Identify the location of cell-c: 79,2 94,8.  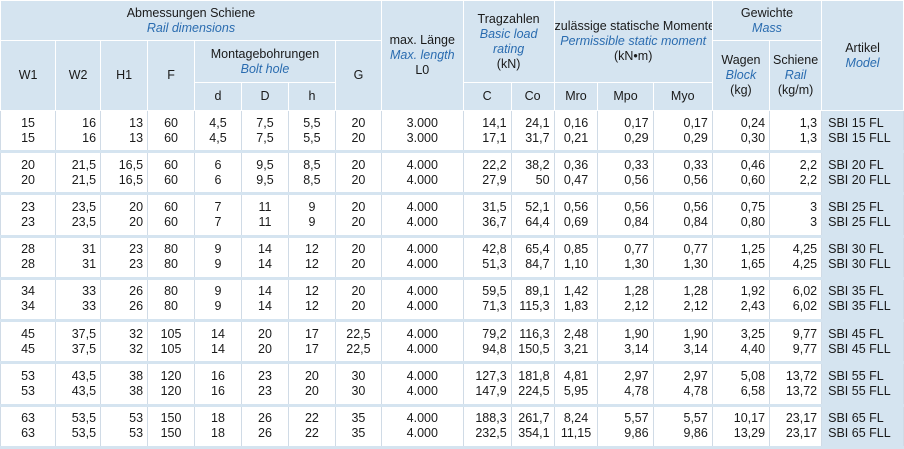
(487, 342).